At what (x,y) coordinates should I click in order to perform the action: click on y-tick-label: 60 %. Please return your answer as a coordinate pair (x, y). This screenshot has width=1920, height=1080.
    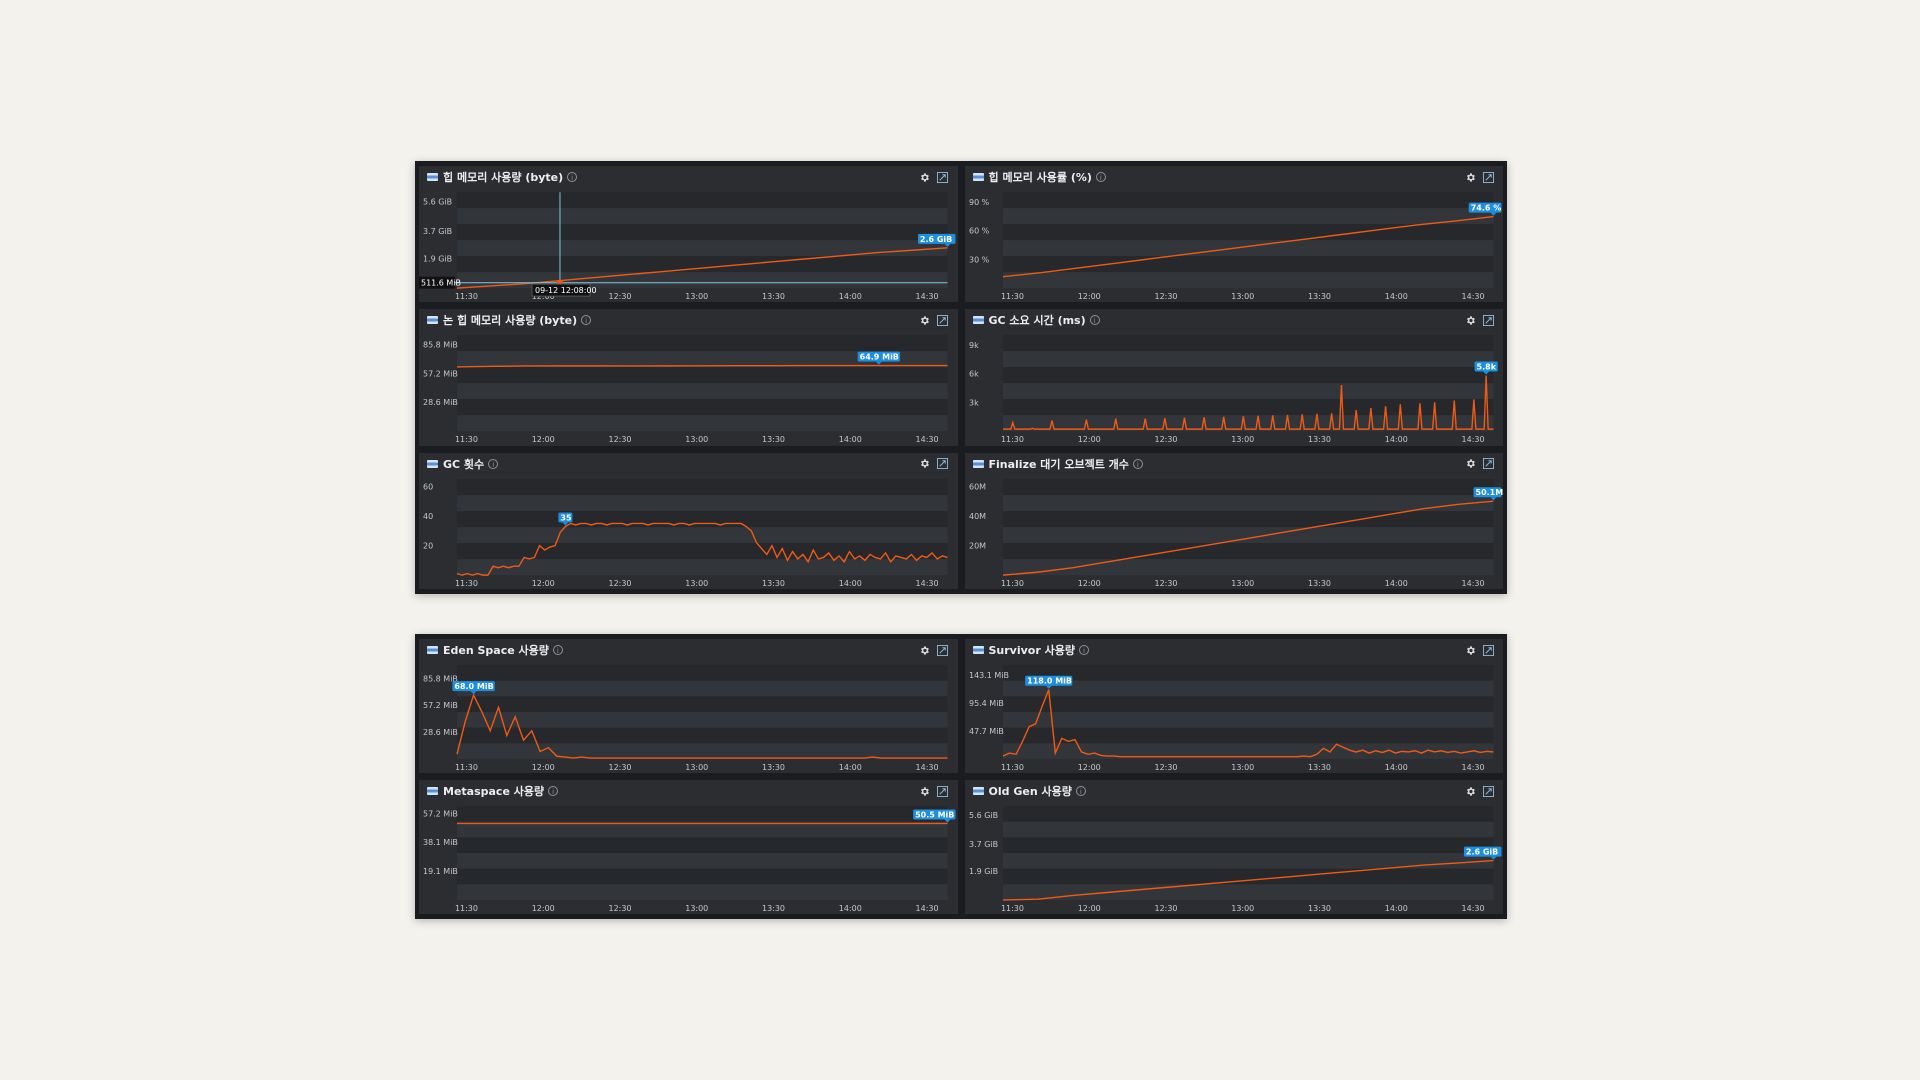
    Looking at the image, I should click on (978, 231).